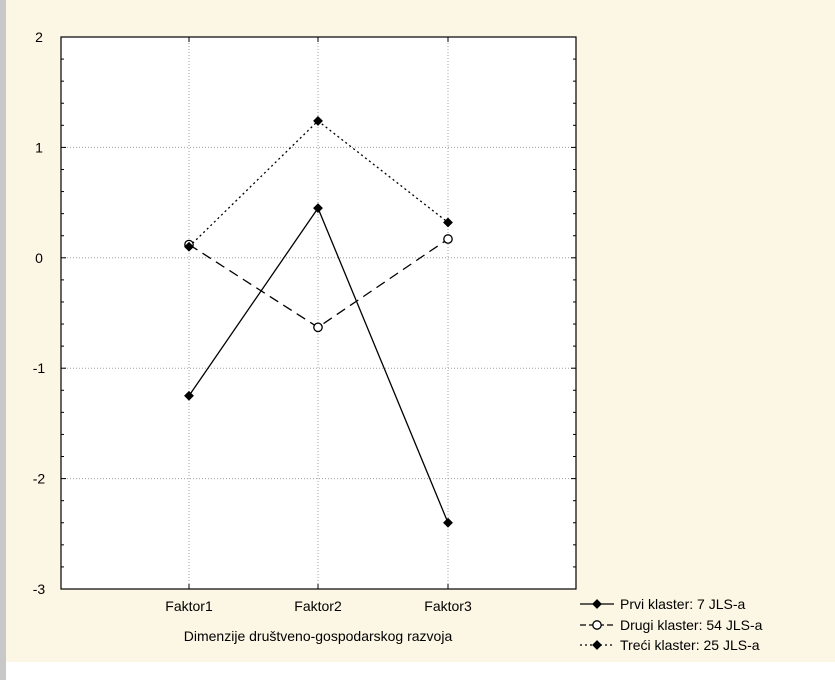 This screenshot has height=680, width=835. What do you see at coordinates (39, 258) in the screenshot?
I see `y-tick-label: 0` at bounding box center [39, 258].